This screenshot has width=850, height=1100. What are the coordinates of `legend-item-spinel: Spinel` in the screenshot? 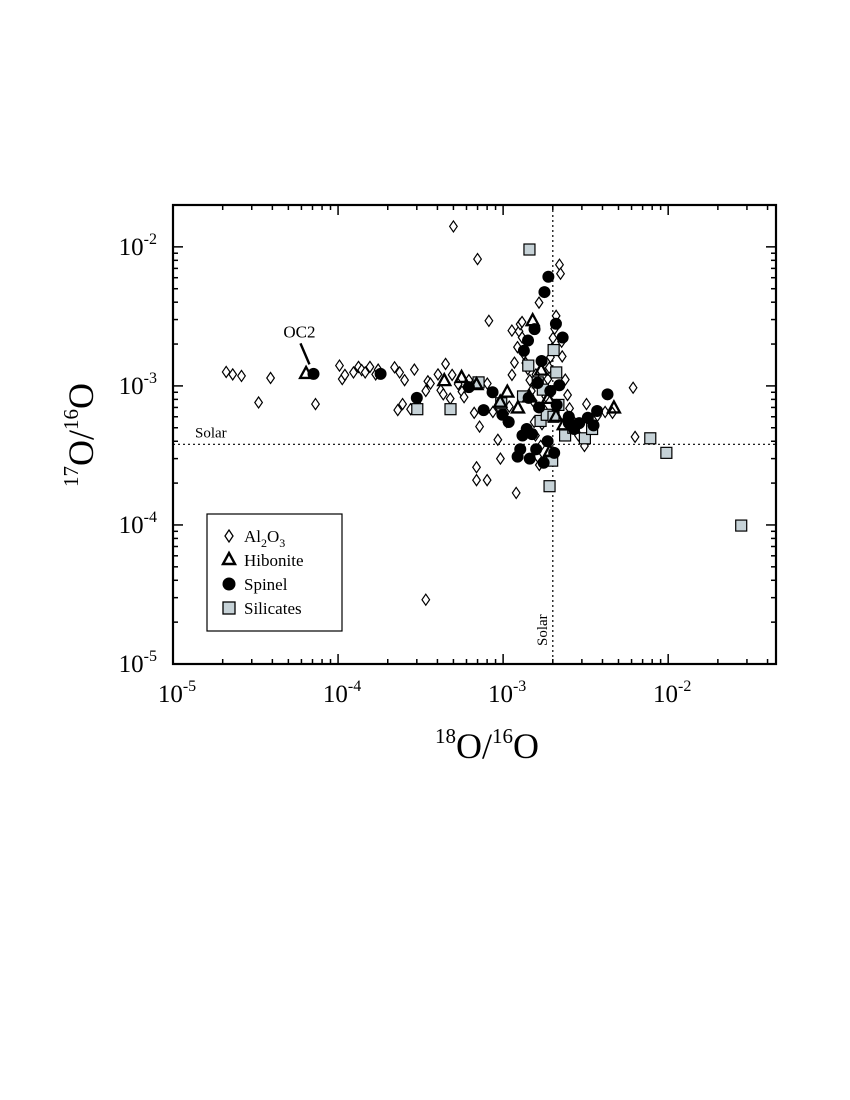 It's located at (255, 584).